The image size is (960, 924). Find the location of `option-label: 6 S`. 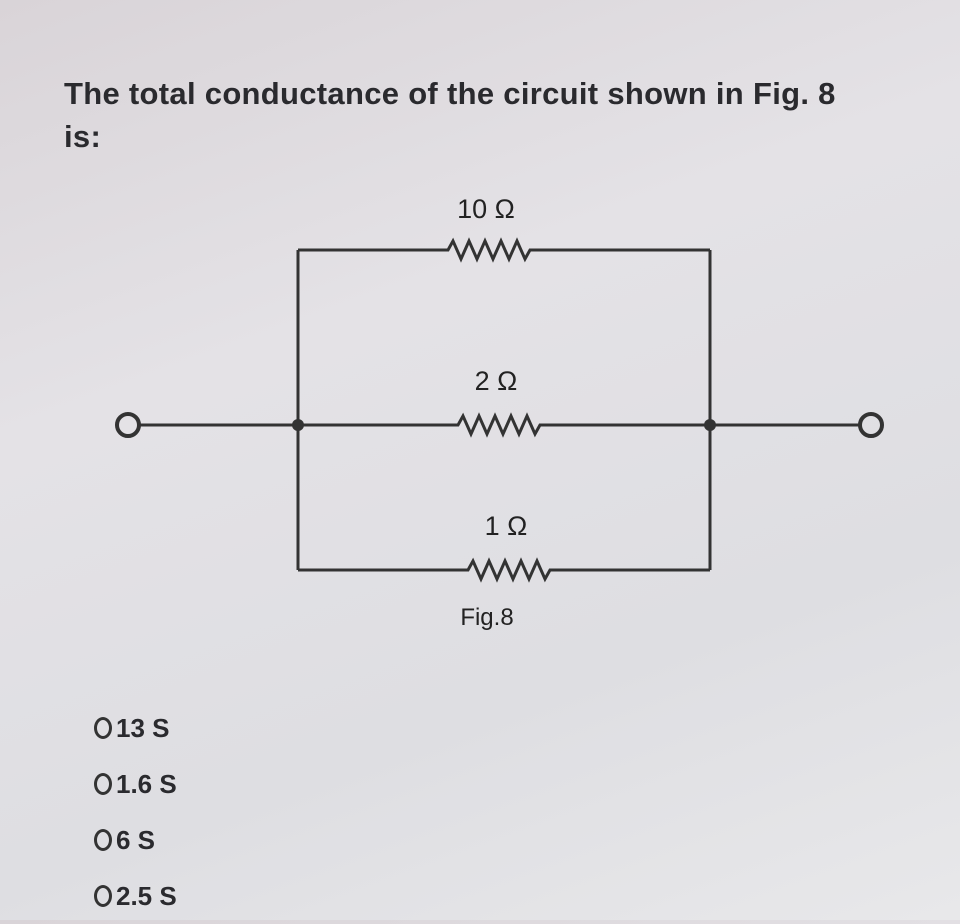

option-label: 6 S is located at coordinates (136, 839).